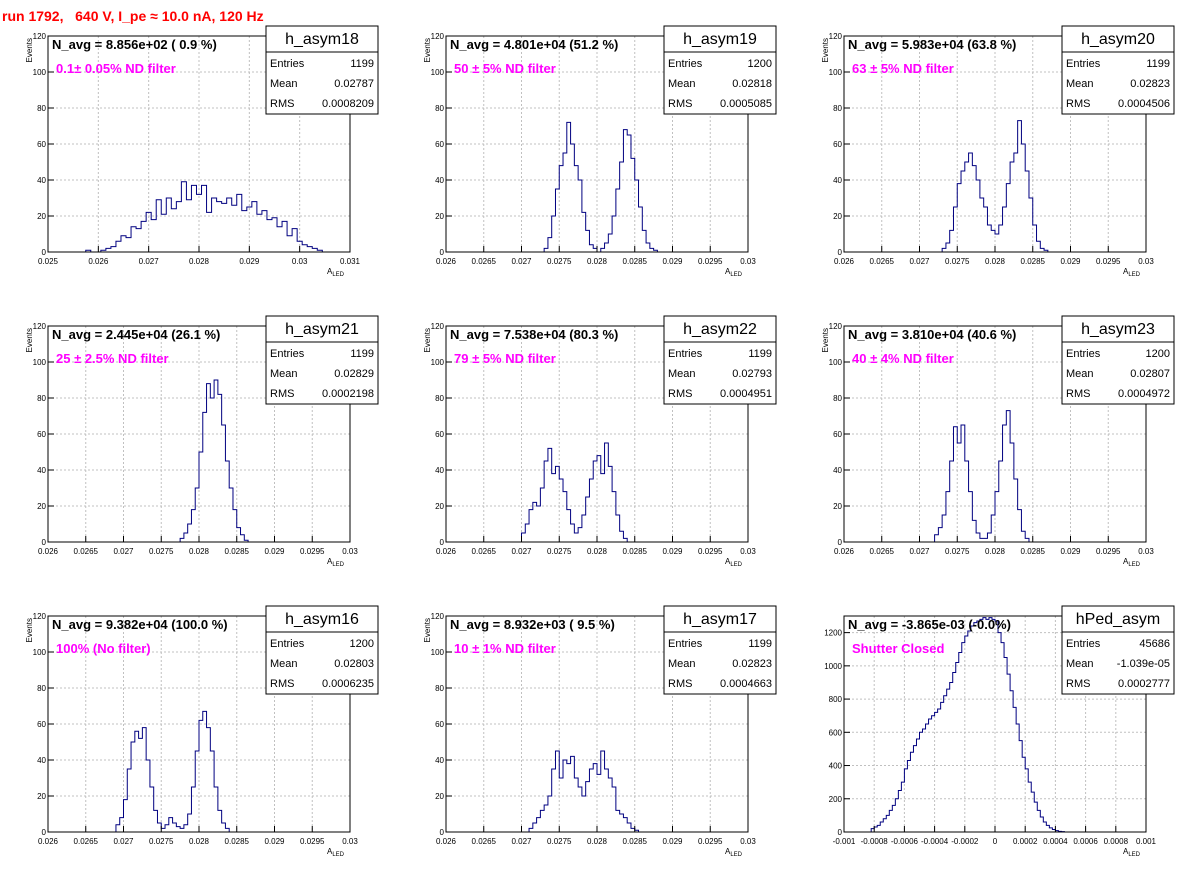 The image size is (1196, 872). What do you see at coordinates (1144, 684) in the screenshot?
I see `stats-value: 0.0002777` at bounding box center [1144, 684].